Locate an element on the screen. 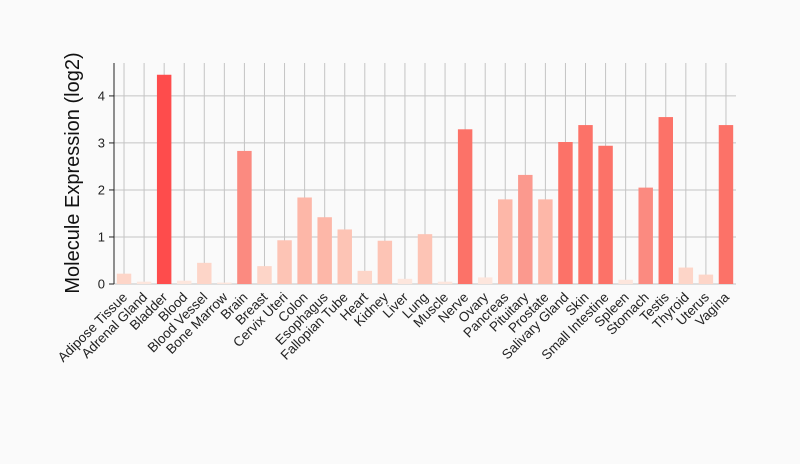  bar-adipose-tissue is located at coordinates (124, 278).